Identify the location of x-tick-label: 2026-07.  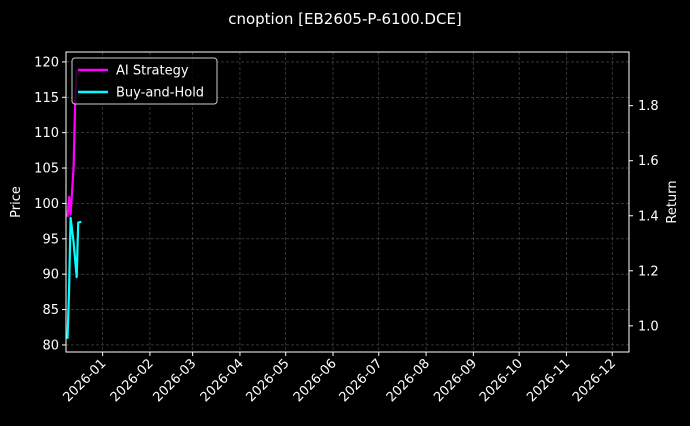
(361, 380).